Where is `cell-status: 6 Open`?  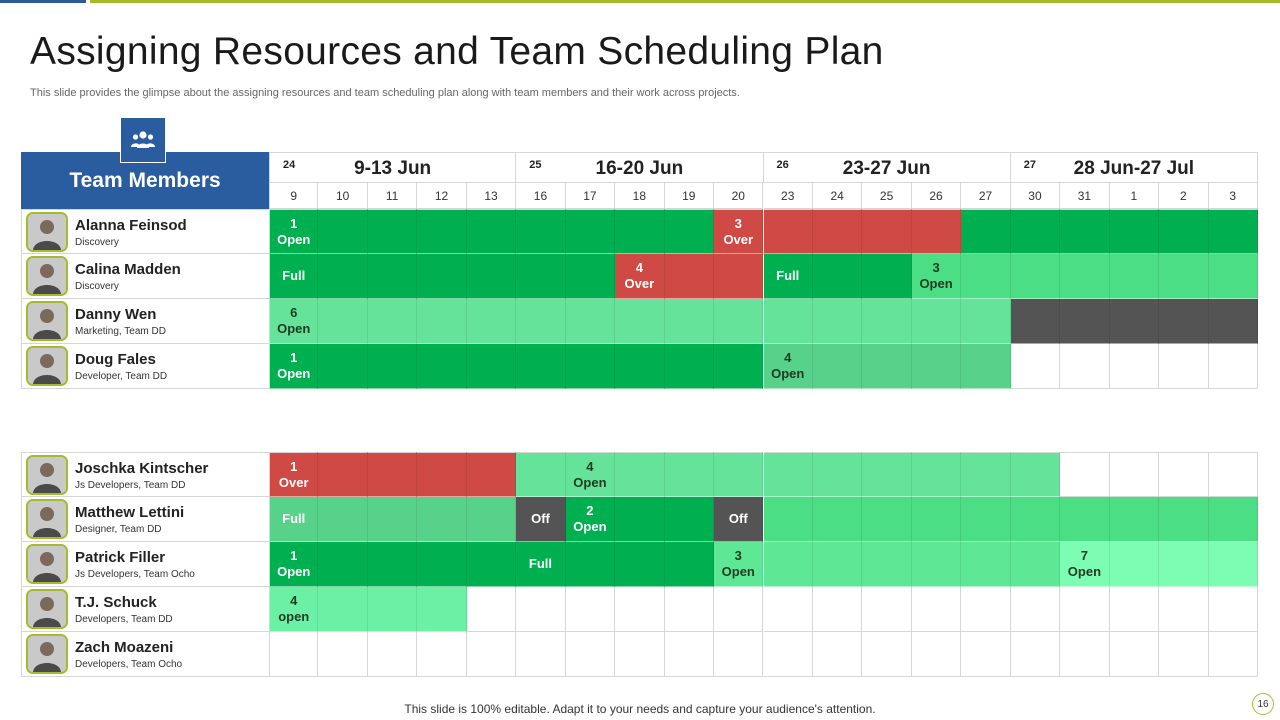 cell-status: 6 Open is located at coordinates (294, 320).